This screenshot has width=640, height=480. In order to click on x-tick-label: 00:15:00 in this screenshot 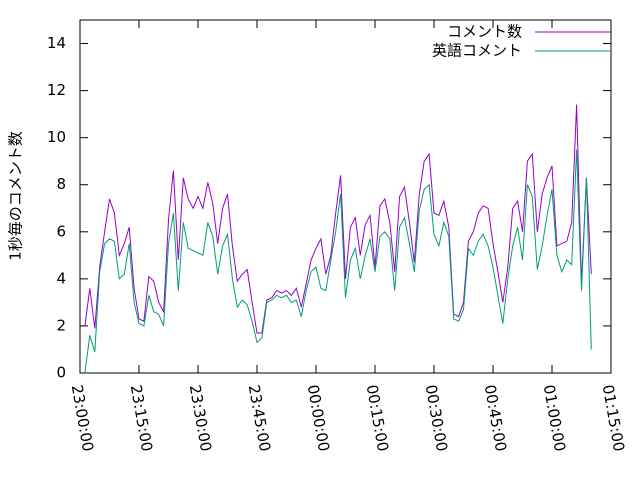, I will do `click(377, 417)`.